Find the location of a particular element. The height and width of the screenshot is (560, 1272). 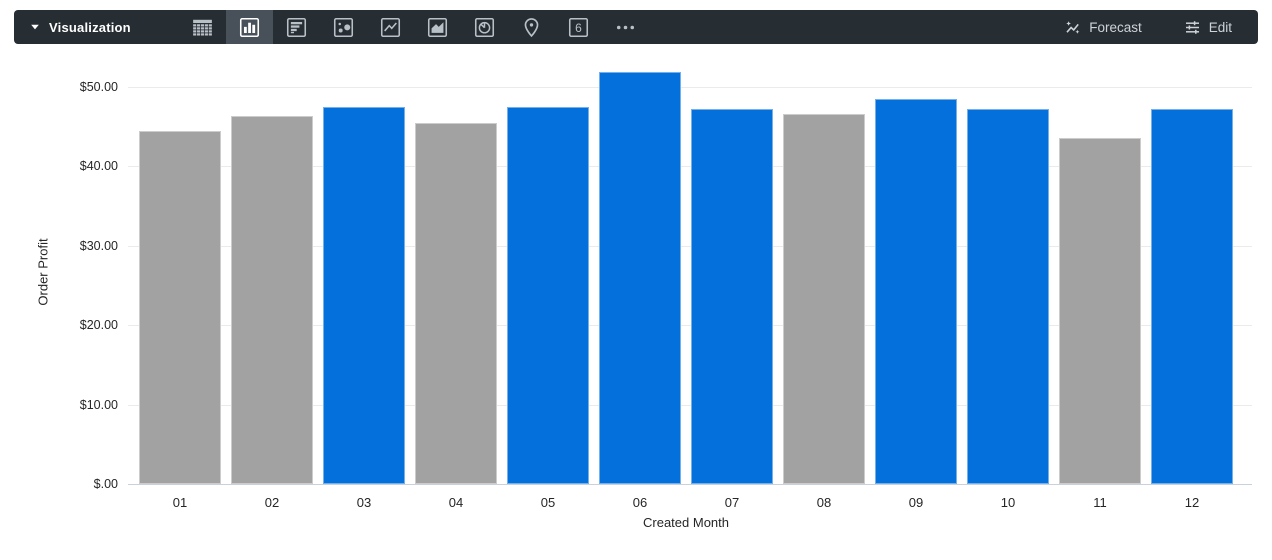

y-tick-label: $.00 is located at coordinates (105, 484).